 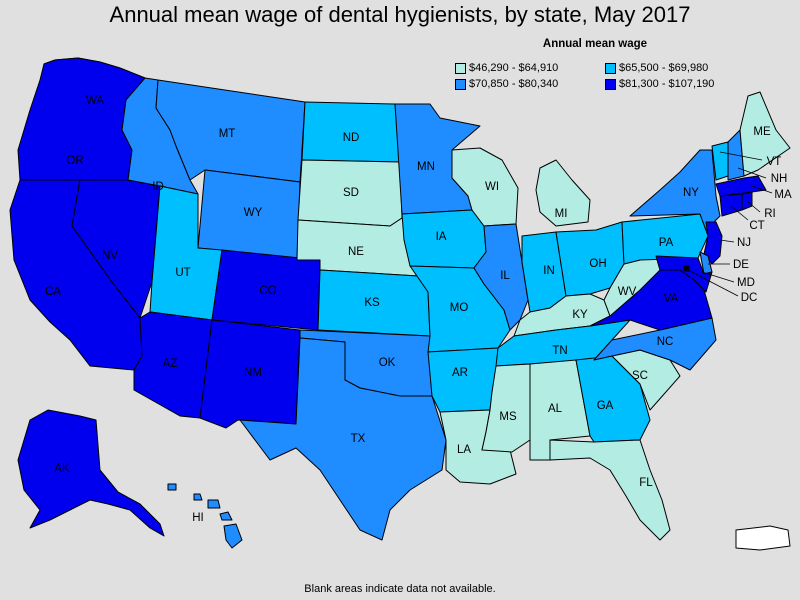 What do you see at coordinates (158, 187) in the screenshot?
I see `state-label: ID` at bounding box center [158, 187].